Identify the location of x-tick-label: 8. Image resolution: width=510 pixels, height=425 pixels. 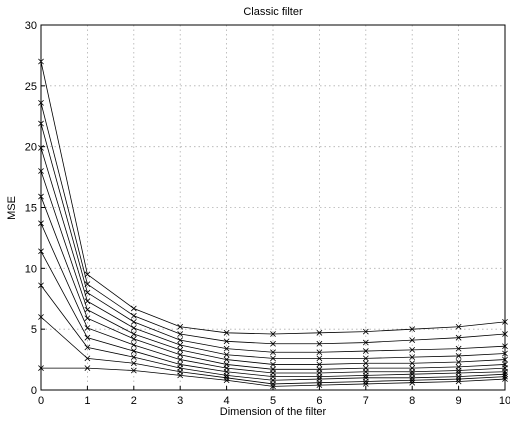
(412, 401).